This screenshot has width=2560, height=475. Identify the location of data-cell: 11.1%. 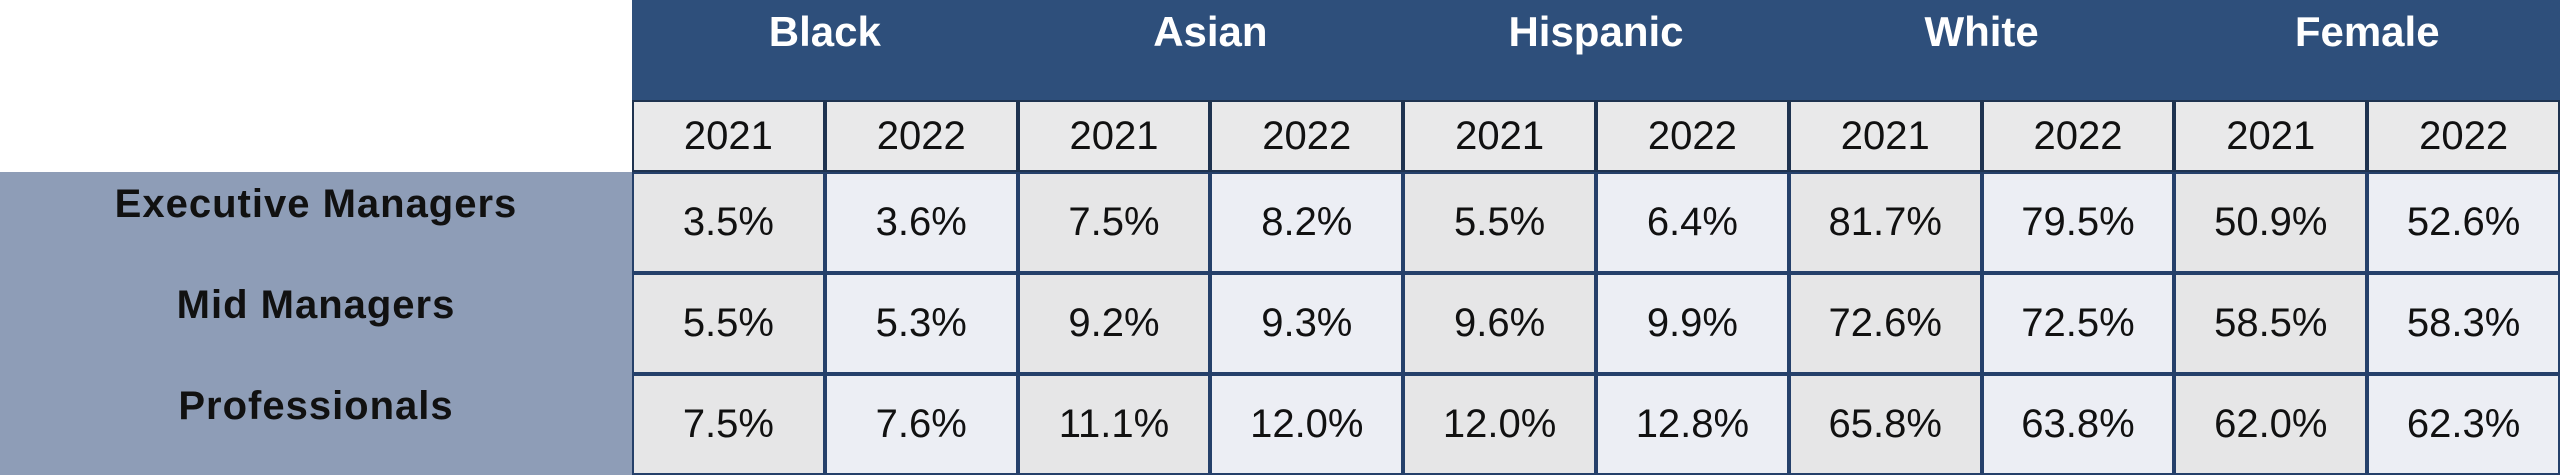
(1114, 424).